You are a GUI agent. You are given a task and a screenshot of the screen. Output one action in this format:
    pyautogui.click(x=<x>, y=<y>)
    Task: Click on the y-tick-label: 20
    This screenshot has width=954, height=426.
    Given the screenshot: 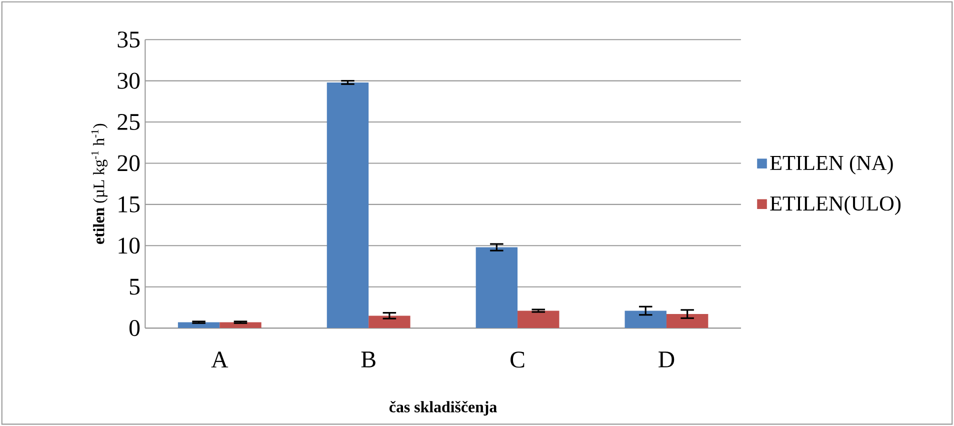 What is the action you would take?
    pyautogui.click(x=129, y=163)
    